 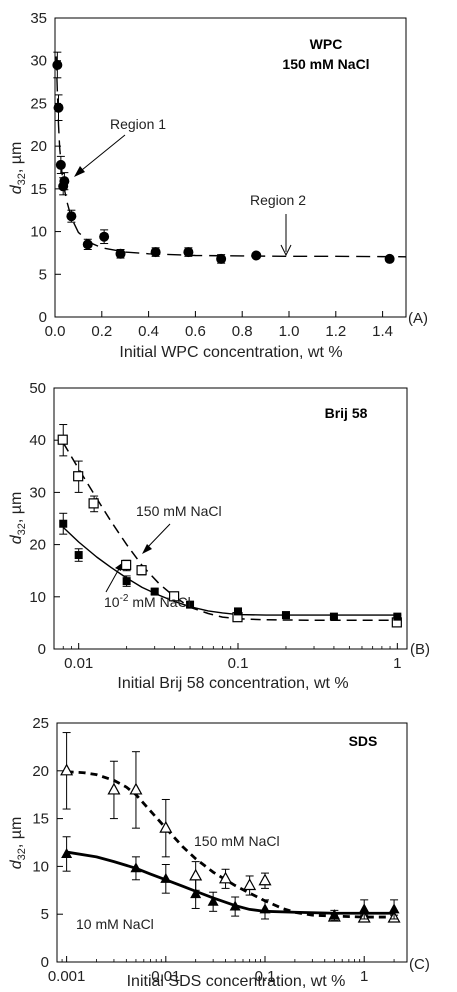 I want to click on panel-c-series-2-fit-line, so click(x=230, y=882).